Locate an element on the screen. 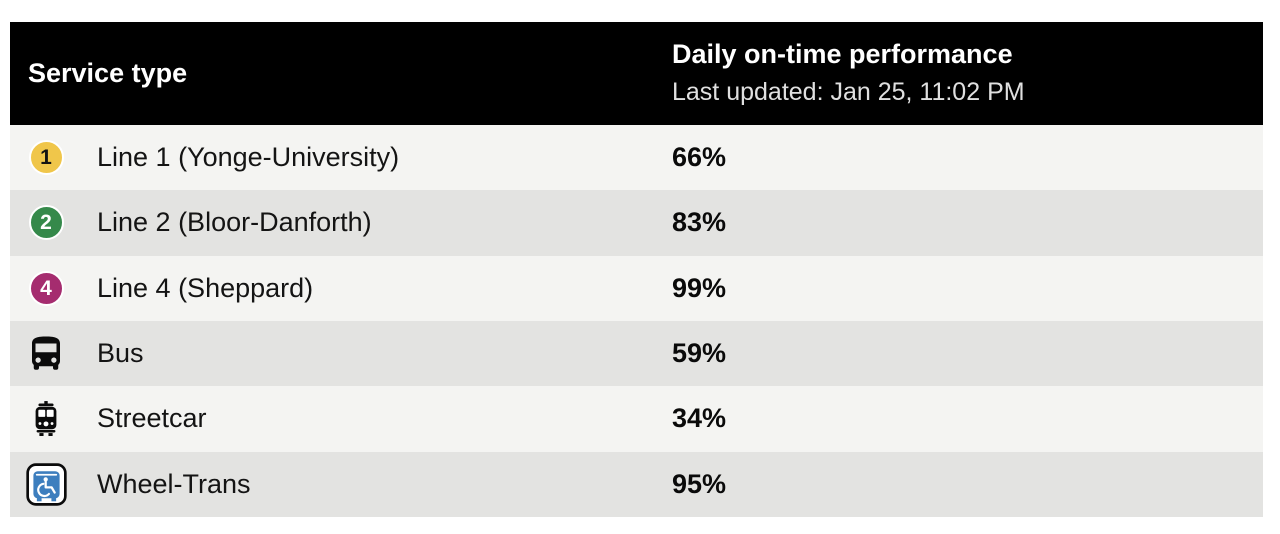 The height and width of the screenshot is (534, 1280). table-row-streetcar: Streetcar 34% is located at coordinates (636, 419).